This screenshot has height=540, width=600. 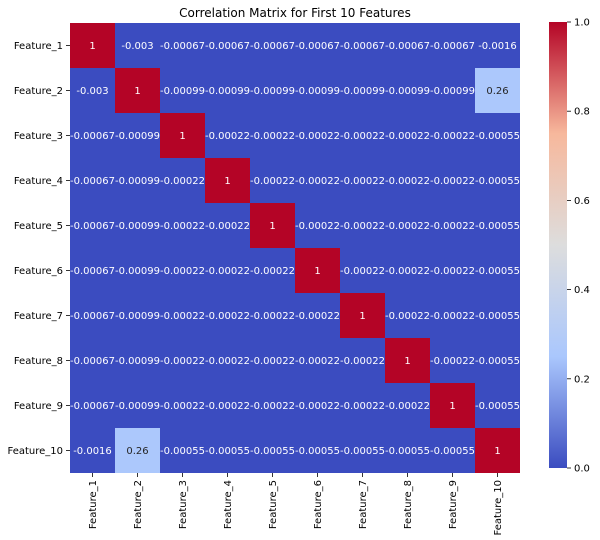 I want to click on colorbar-tick-label: 0.8, so click(x=582, y=112).